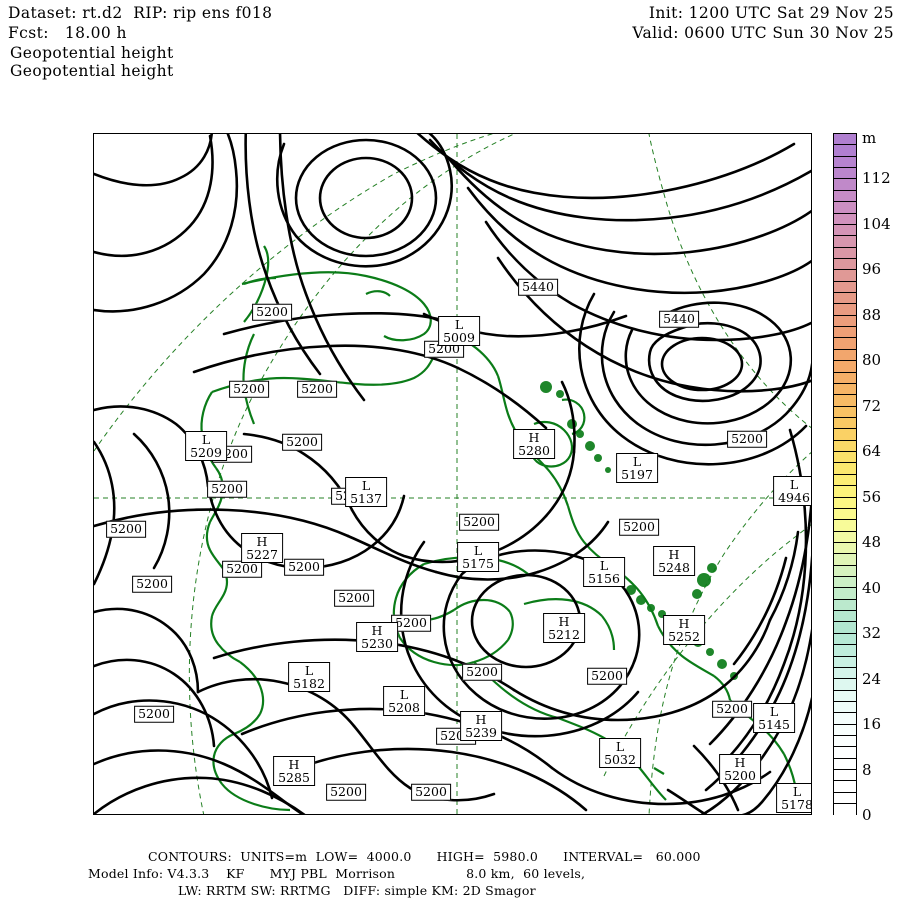 This screenshot has height=900, width=900. What do you see at coordinates (763, 33) in the screenshot?
I see `valid-time-line: Valid: 0600 UTC Sun 30 Nov 25` at bounding box center [763, 33].